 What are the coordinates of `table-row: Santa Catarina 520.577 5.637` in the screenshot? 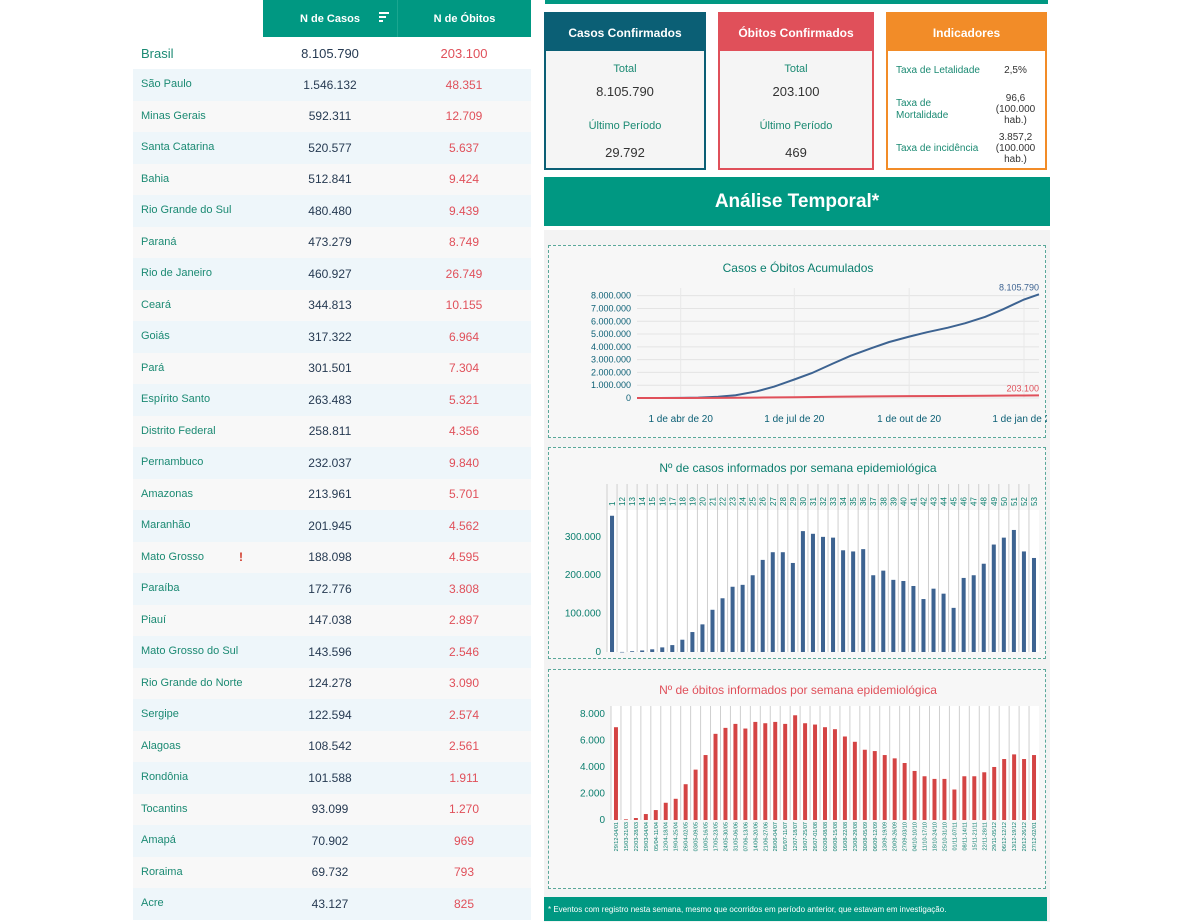 It's located at (332, 148).